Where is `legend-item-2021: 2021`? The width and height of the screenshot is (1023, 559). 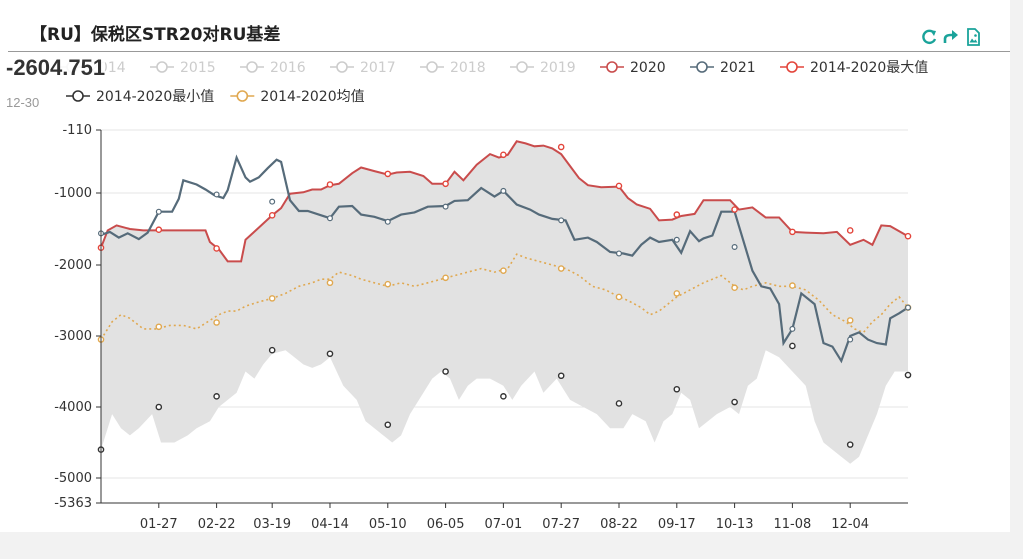 legend-item-2021: 2021 is located at coordinates (723, 68).